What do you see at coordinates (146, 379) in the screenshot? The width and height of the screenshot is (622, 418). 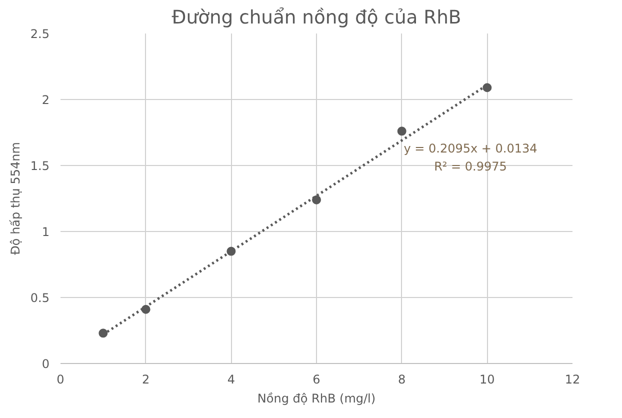 I see `x-tick-label: 2` at bounding box center [146, 379].